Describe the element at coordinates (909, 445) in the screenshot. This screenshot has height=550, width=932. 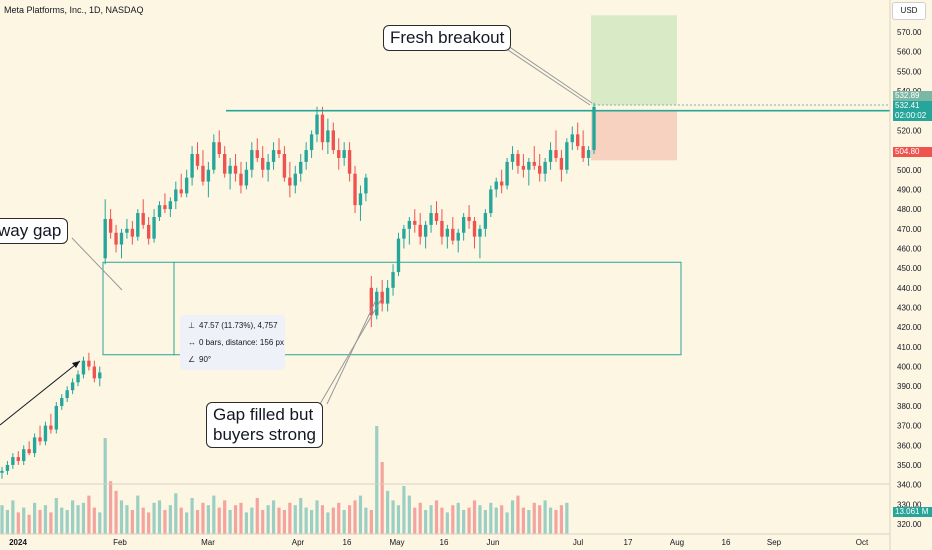
I see `price-tick-label: 360.00` at that location.